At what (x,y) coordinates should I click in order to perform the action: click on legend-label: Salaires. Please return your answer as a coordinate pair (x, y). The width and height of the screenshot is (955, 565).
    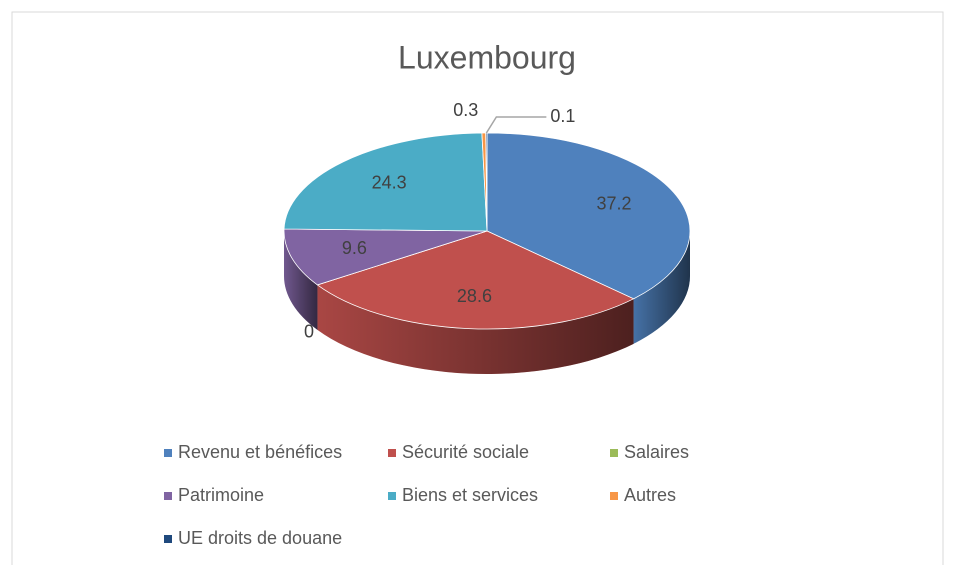
    Looking at the image, I should click on (656, 452).